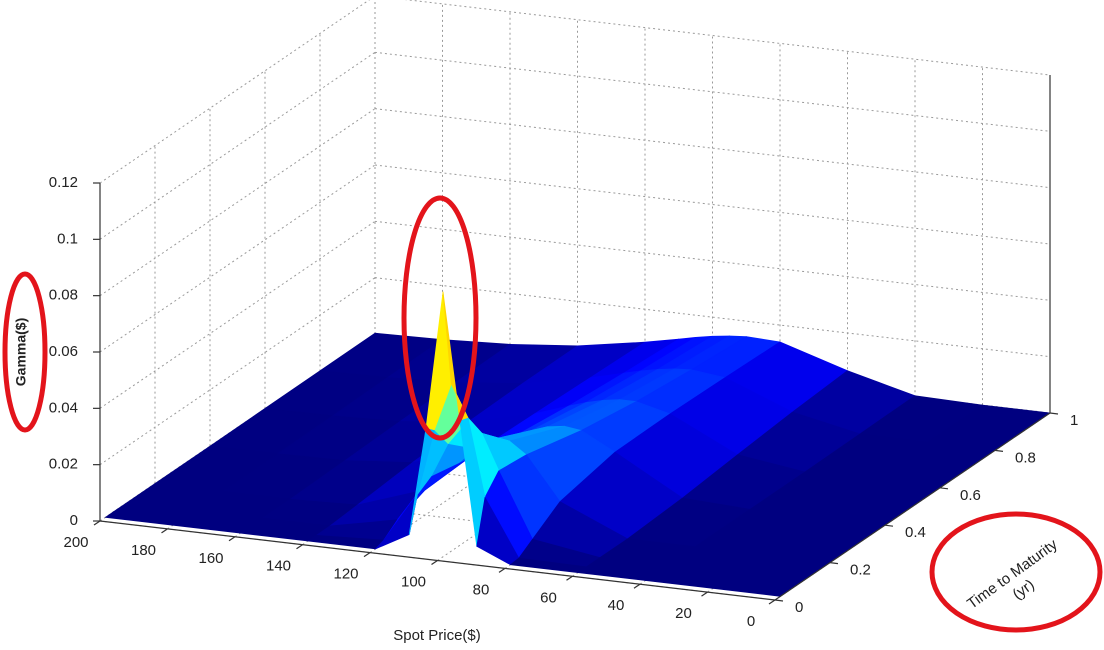  Describe the element at coordinates (437, 635) in the screenshot. I see `x-axis-label: Spot Price($)` at that location.